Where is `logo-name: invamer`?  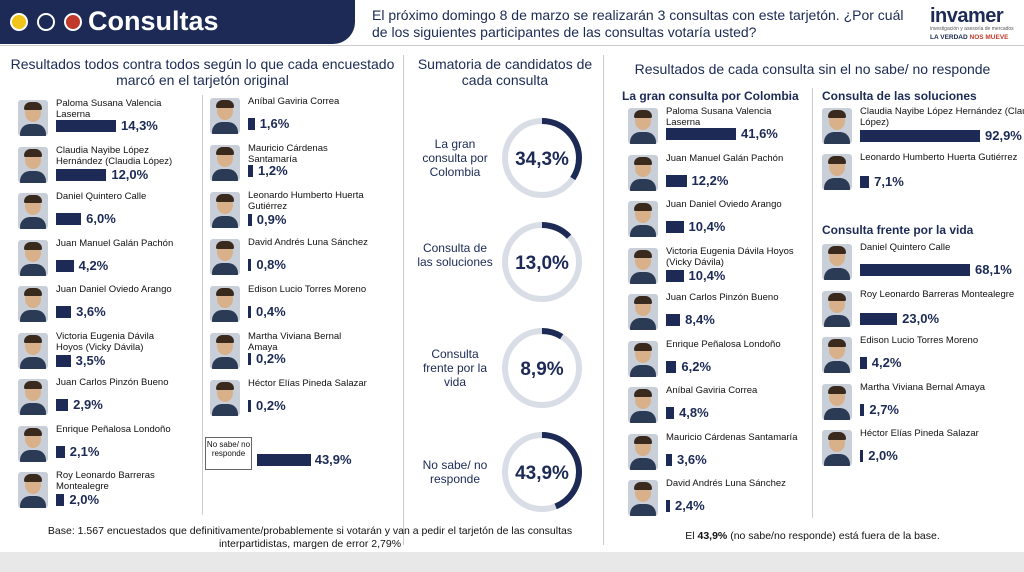
logo-name: invamer is located at coordinates (967, 16).